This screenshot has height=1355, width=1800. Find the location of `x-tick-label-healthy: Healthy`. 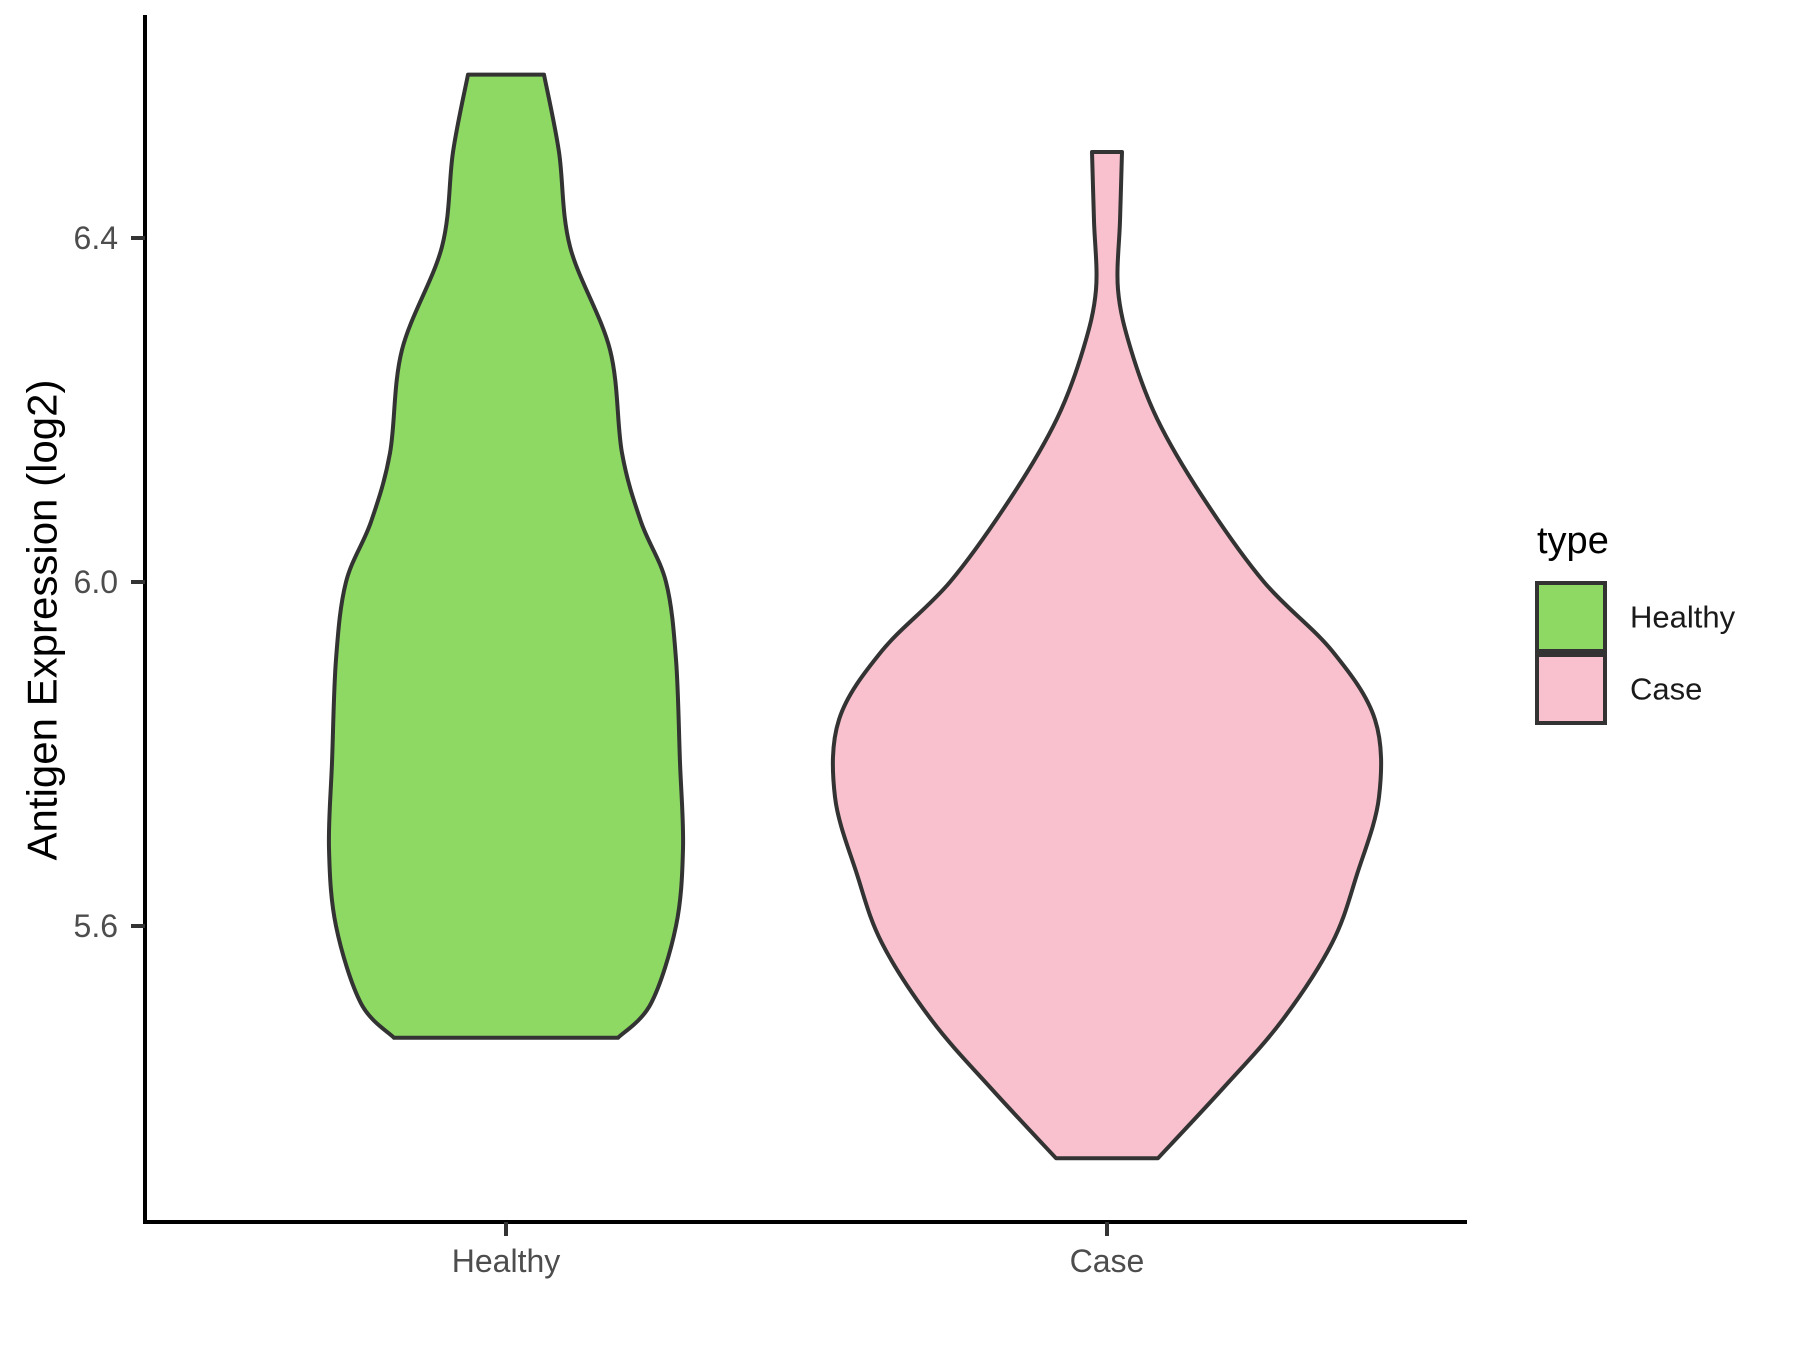

x-tick-label-healthy: Healthy is located at coordinates (506, 1261).